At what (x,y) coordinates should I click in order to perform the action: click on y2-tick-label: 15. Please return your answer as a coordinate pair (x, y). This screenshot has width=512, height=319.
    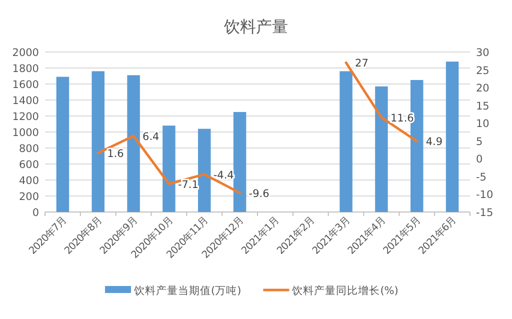
    Looking at the image, I should click on (483, 106).